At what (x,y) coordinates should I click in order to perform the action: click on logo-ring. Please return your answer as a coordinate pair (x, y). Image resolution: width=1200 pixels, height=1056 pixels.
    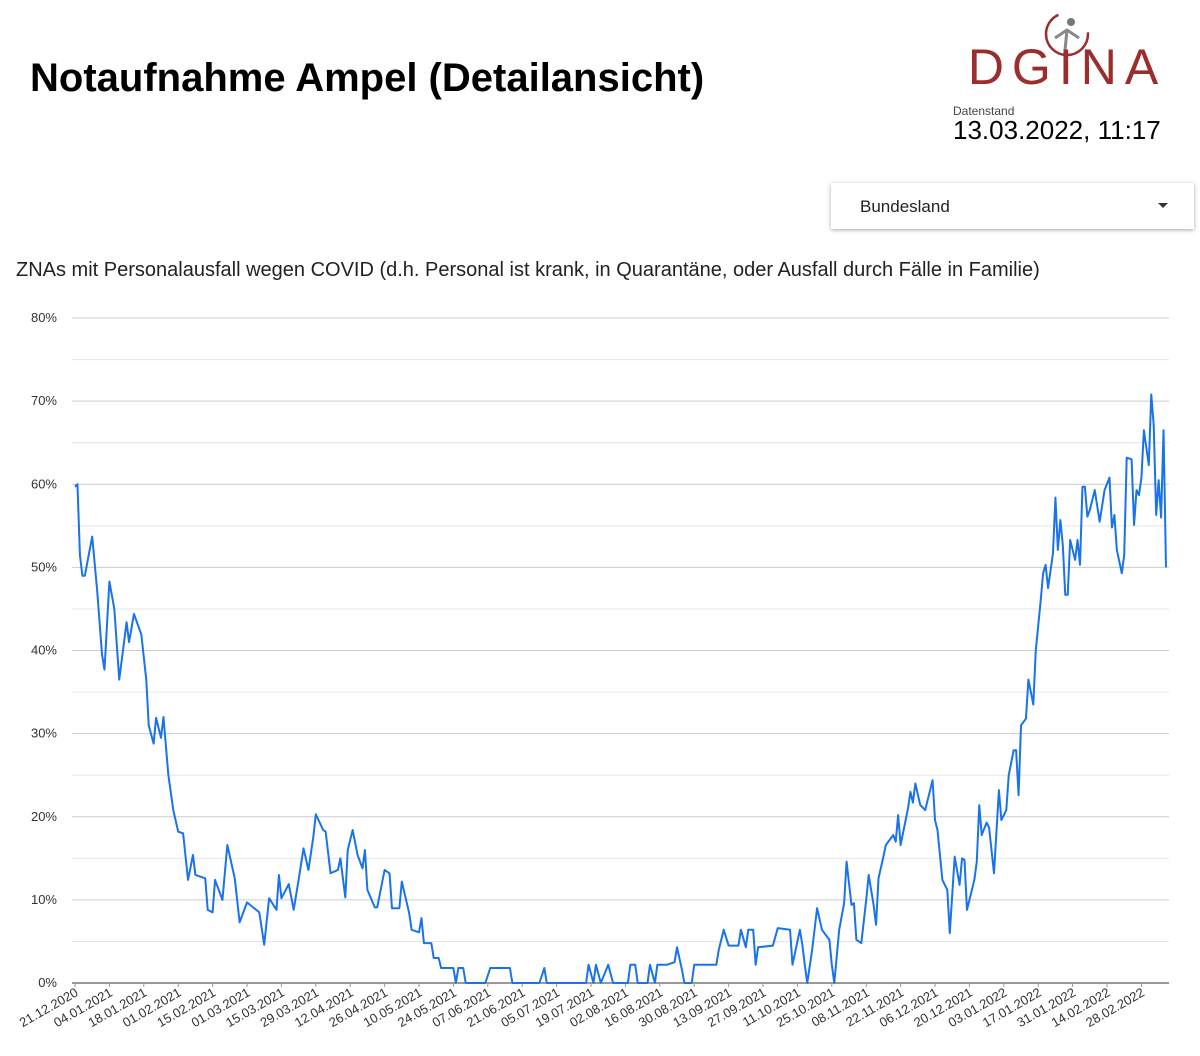
    Looking at the image, I should click on (1067, 34).